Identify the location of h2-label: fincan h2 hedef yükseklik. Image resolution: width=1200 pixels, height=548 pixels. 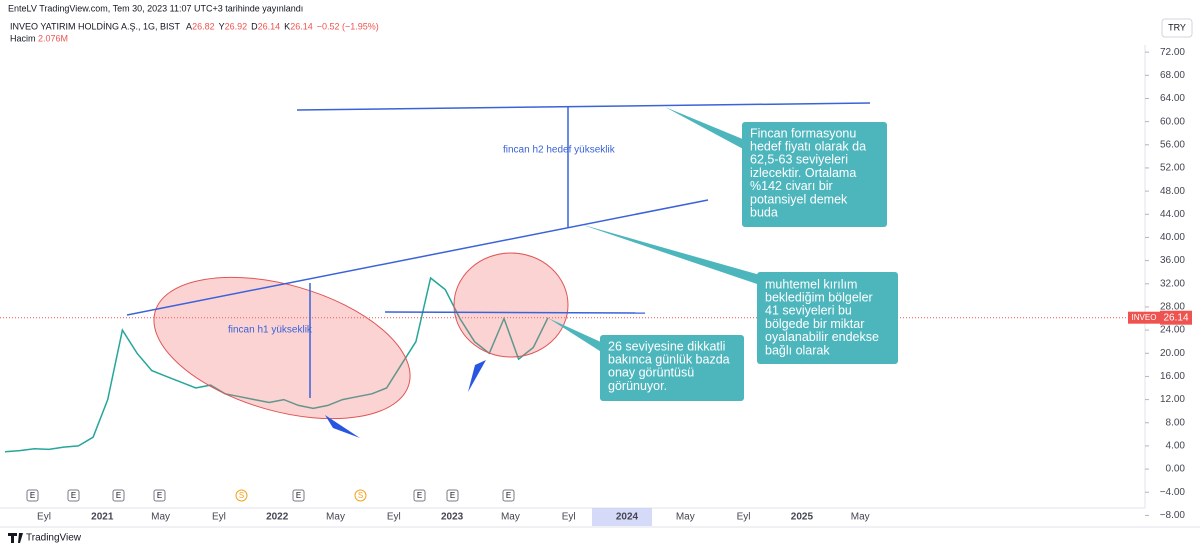
(559, 150).